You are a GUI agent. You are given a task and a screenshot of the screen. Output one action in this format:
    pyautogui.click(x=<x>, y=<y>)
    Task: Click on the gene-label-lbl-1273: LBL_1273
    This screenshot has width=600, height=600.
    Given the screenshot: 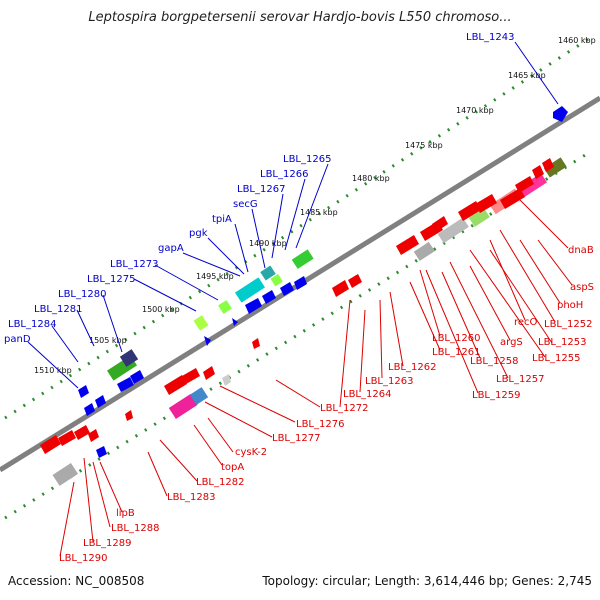 What is the action you would take?
    pyautogui.click(x=134, y=264)
    